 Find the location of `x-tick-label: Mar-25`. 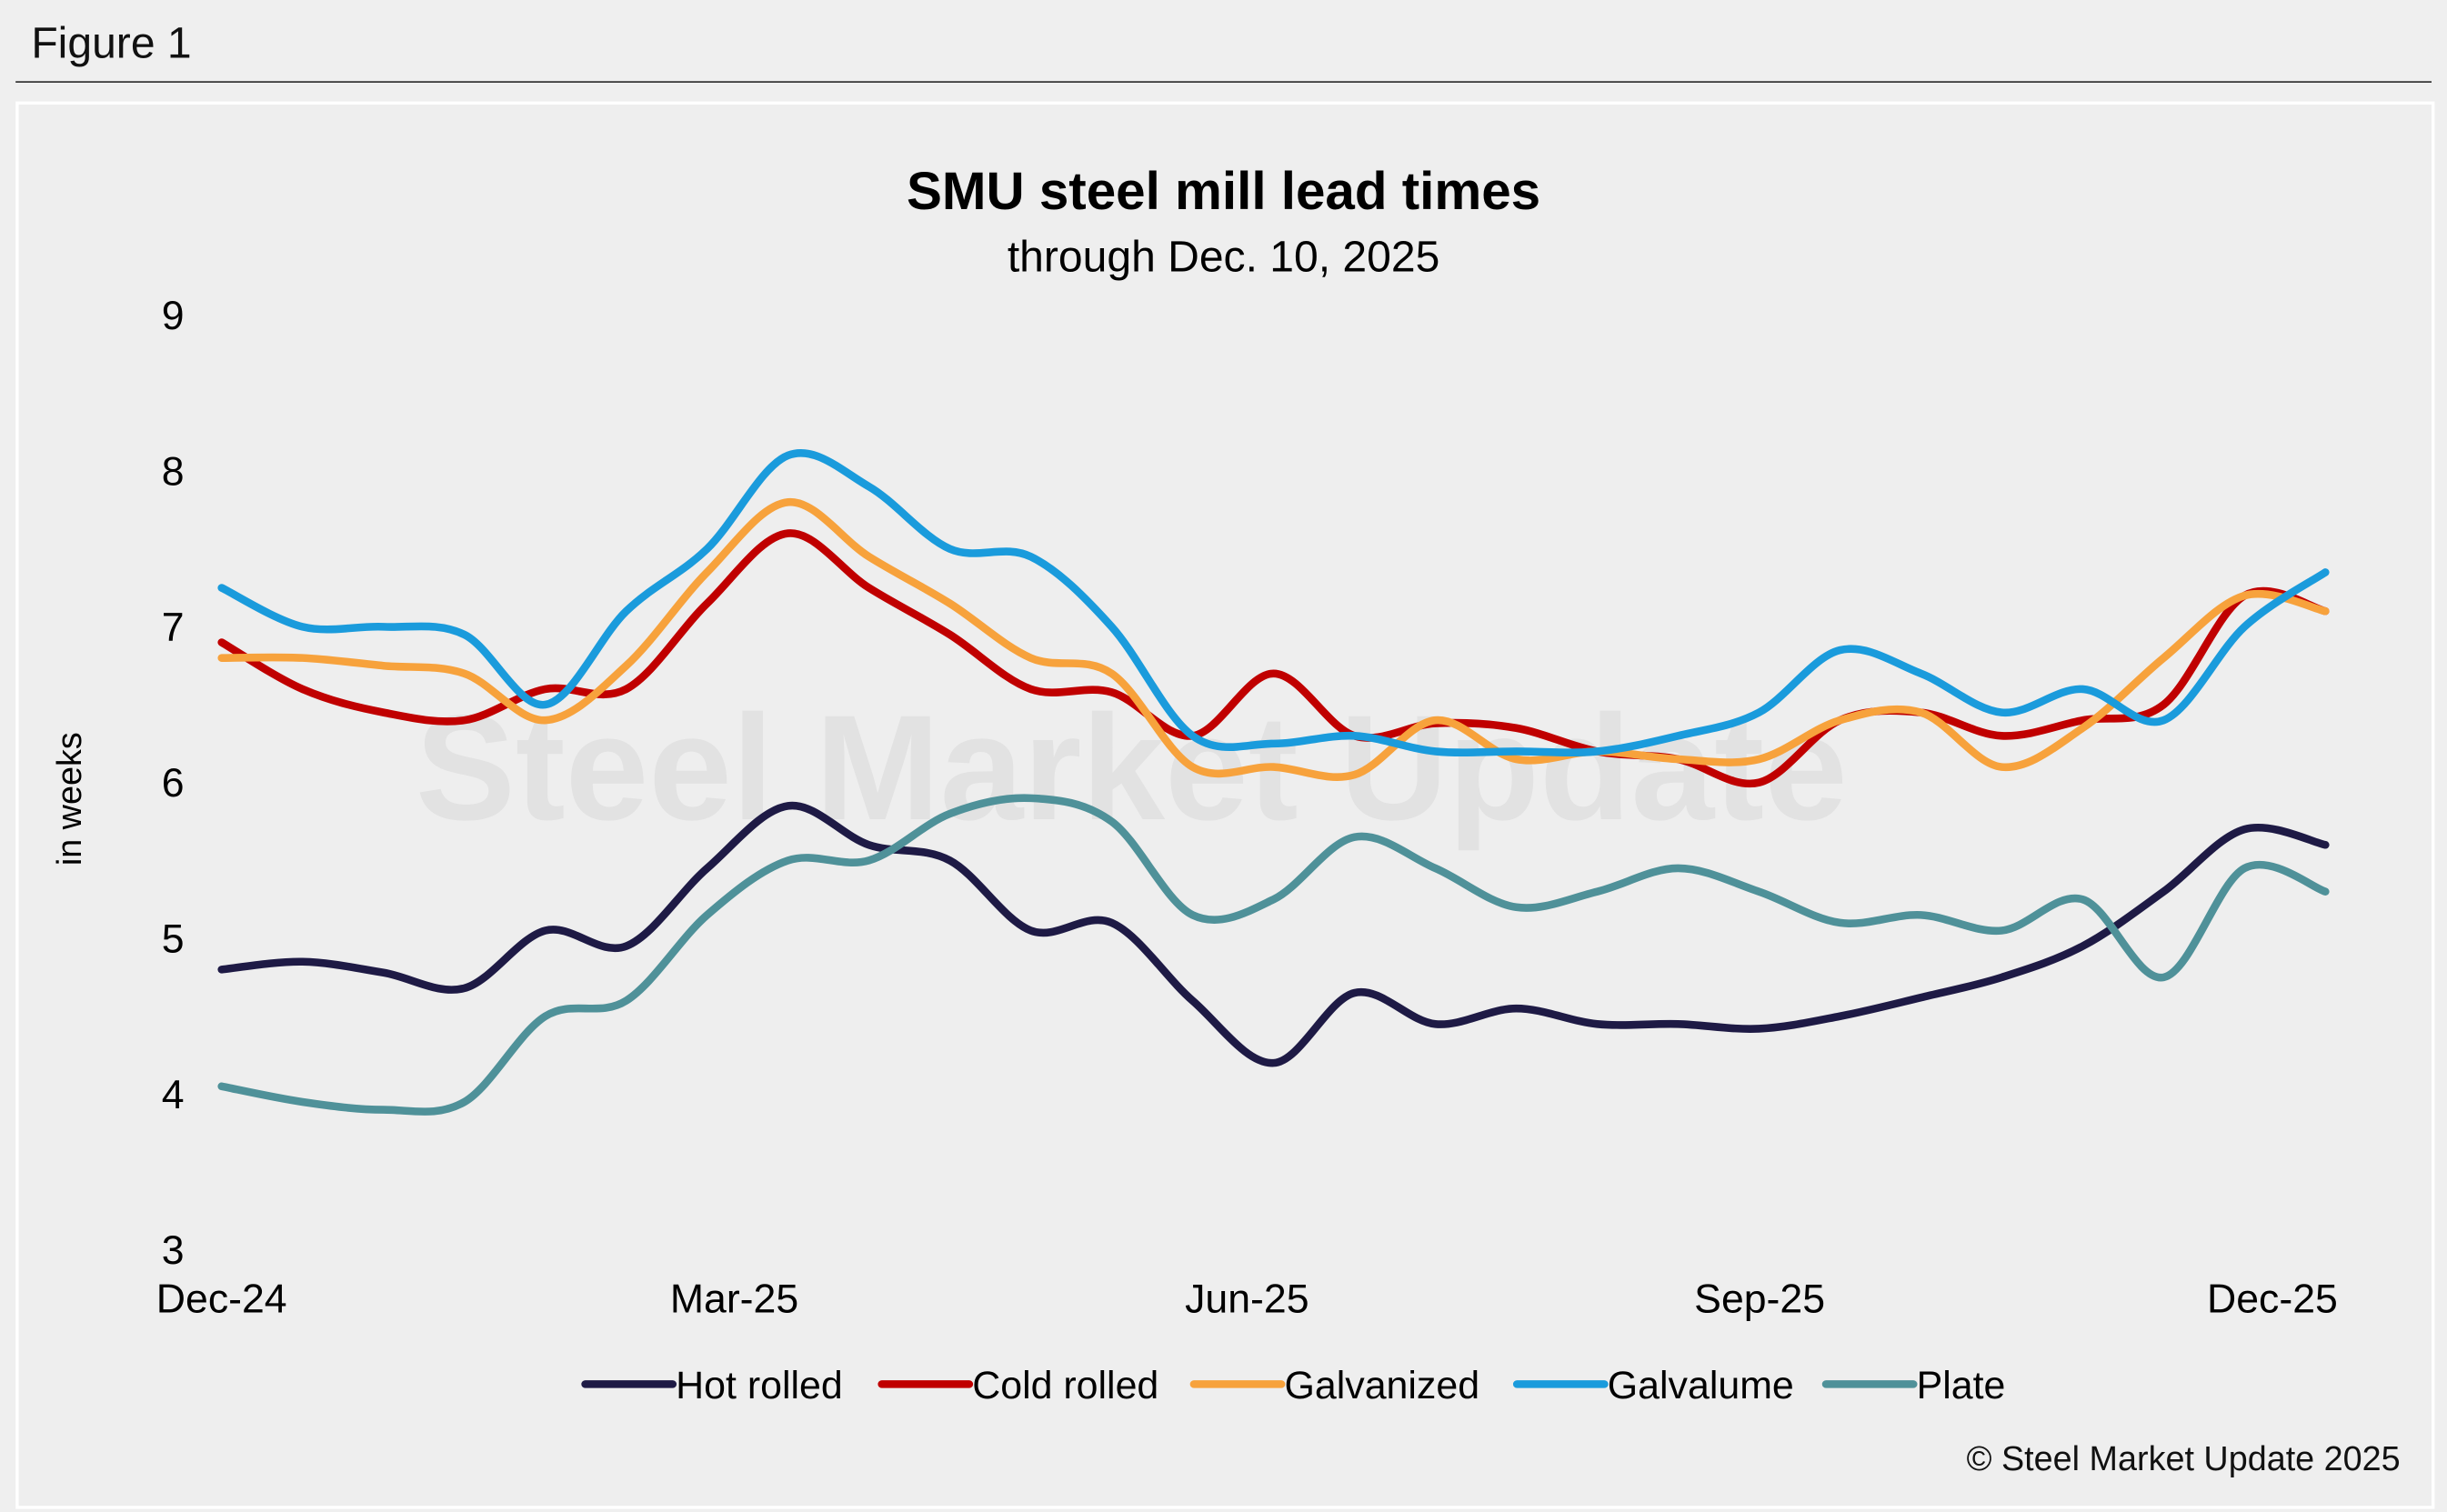

x-tick-label: Mar-25 is located at coordinates (734, 1299).